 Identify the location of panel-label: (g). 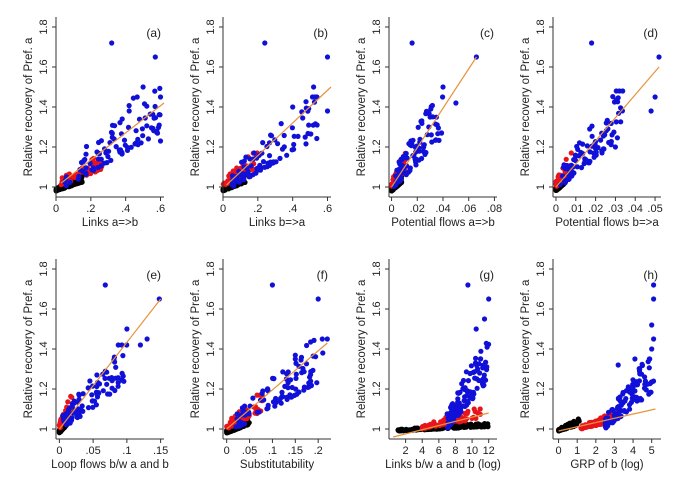
(486, 275).